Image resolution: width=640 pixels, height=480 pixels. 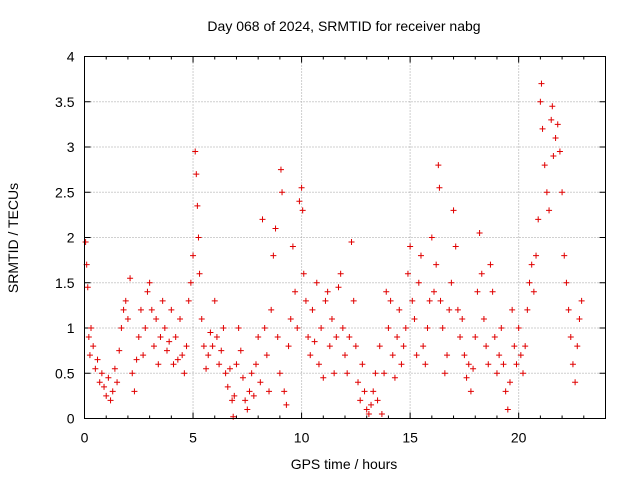 I want to click on y-tick-label: 4, so click(x=71, y=57).